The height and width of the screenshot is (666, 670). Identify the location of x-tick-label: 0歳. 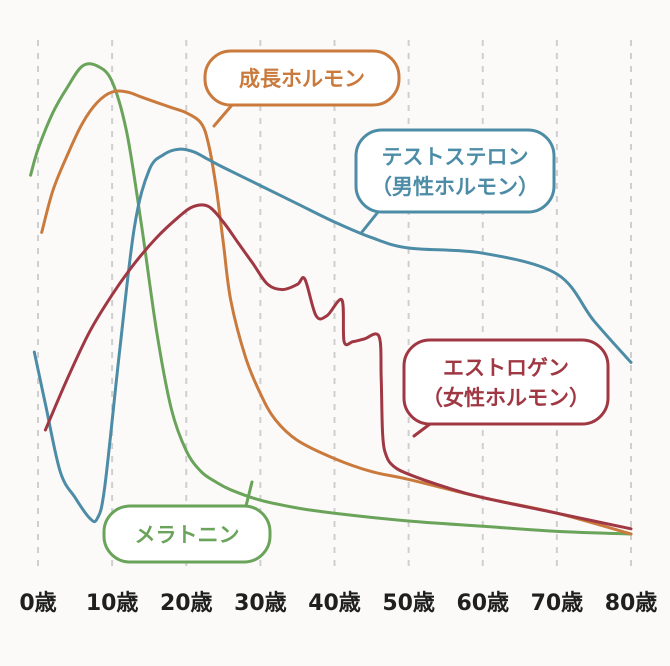
(37, 603).